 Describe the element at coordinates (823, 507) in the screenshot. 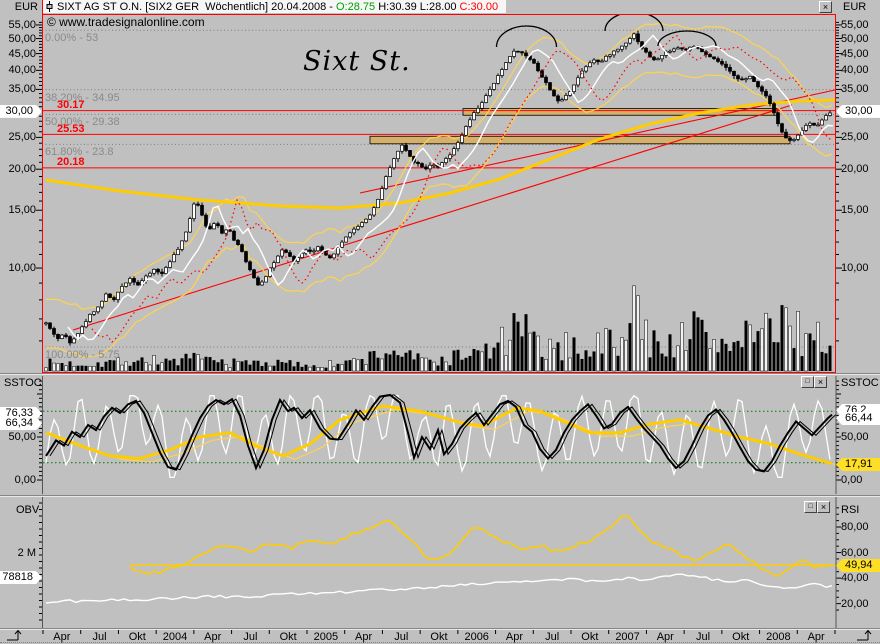

I see `obv-close-button: ×` at that location.